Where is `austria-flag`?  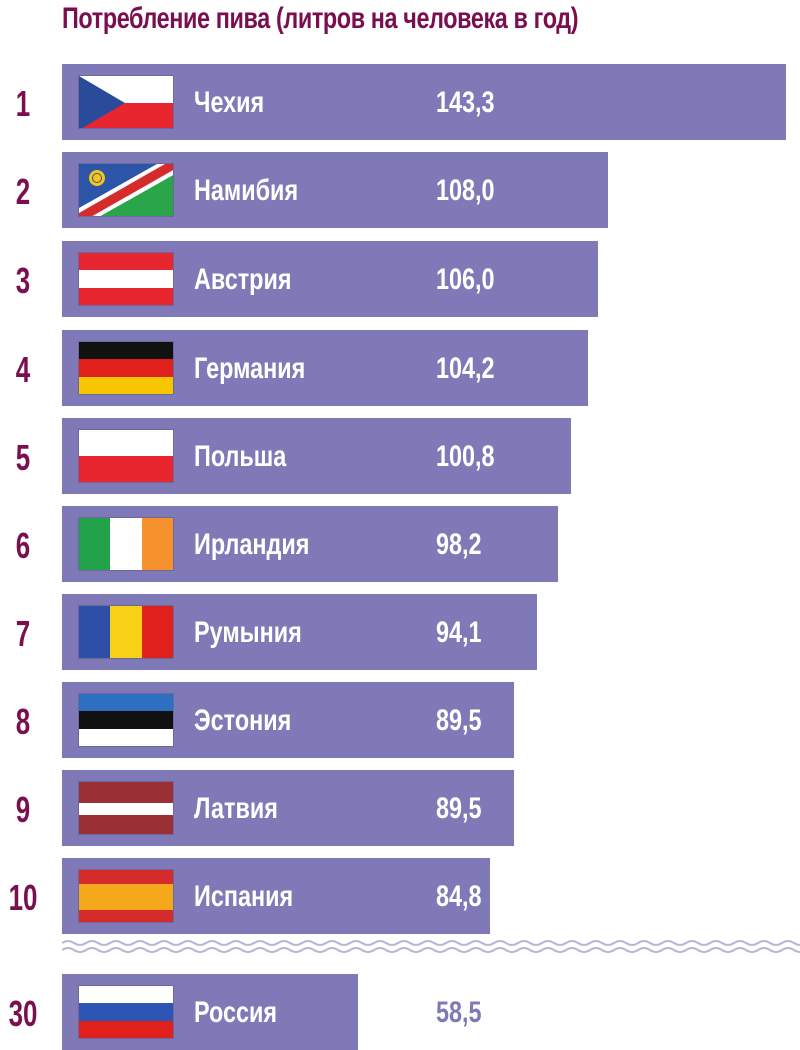
austria-flag is located at coordinates (126, 279).